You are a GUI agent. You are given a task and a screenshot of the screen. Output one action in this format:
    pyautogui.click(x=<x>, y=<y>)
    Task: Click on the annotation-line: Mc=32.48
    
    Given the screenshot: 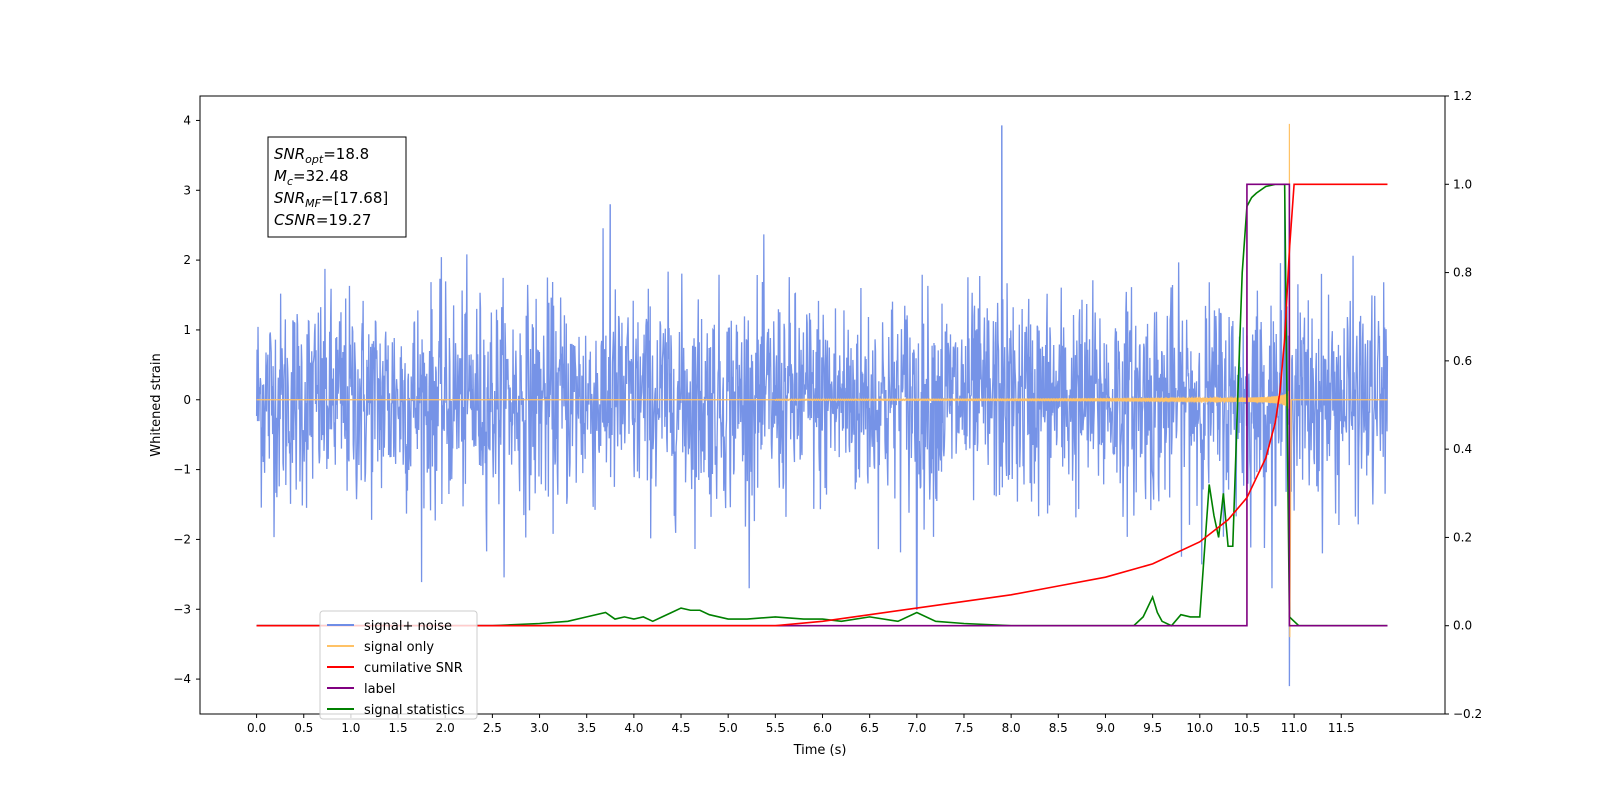 What is the action you would take?
    pyautogui.click(x=311, y=177)
    